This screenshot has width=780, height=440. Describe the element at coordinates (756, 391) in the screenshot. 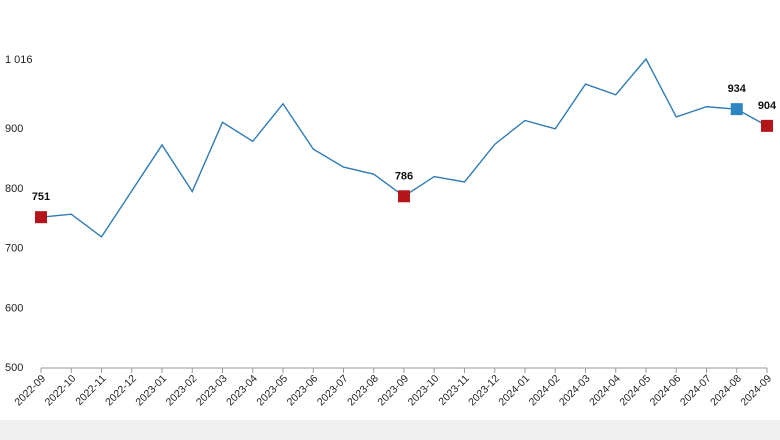

I see `x-tick-label: 2024-09` at that location.